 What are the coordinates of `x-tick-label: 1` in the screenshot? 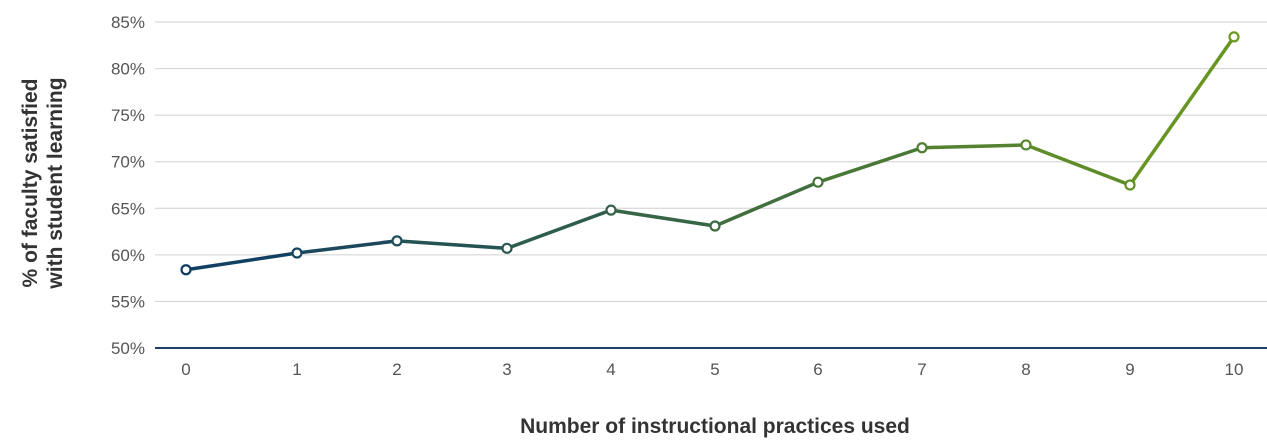 It's located at (296, 369).